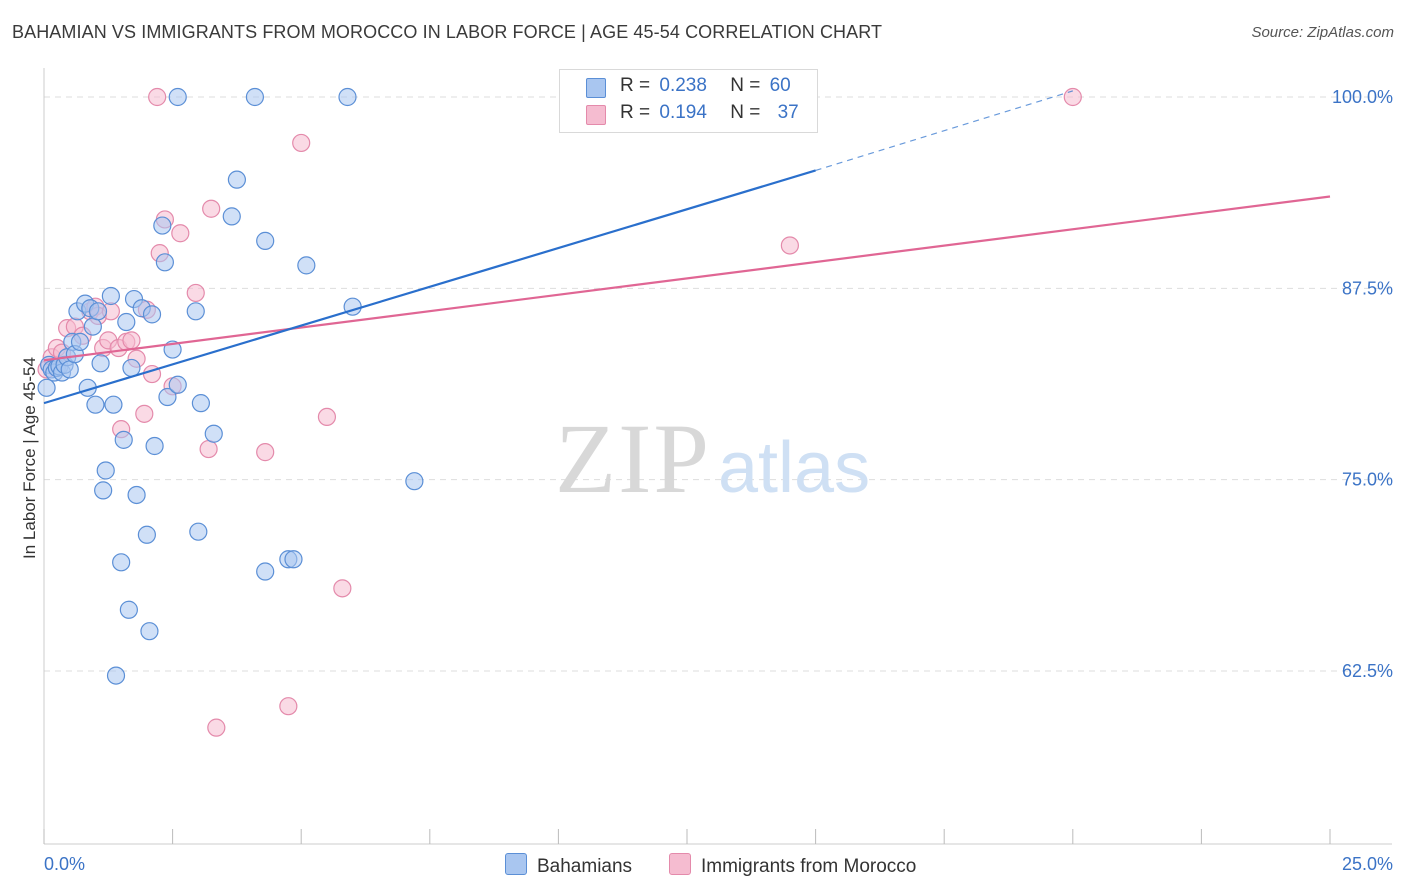 The image size is (1406, 892). I want to click on watermark-atlas: atlas, so click(794, 468).